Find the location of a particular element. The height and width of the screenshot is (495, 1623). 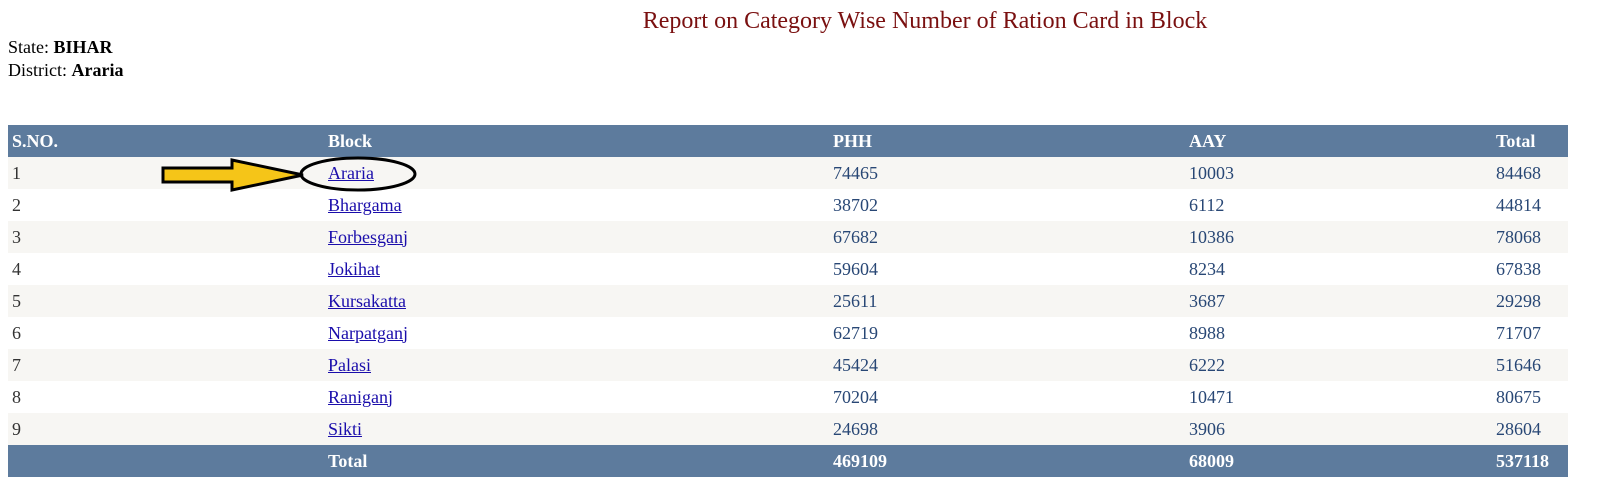

number-cell: 84468 is located at coordinates (1530, 173).